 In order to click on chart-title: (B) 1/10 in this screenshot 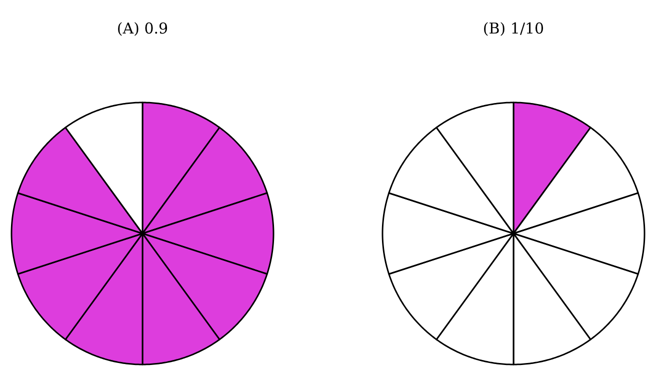, I will do `click(513, 29)`.